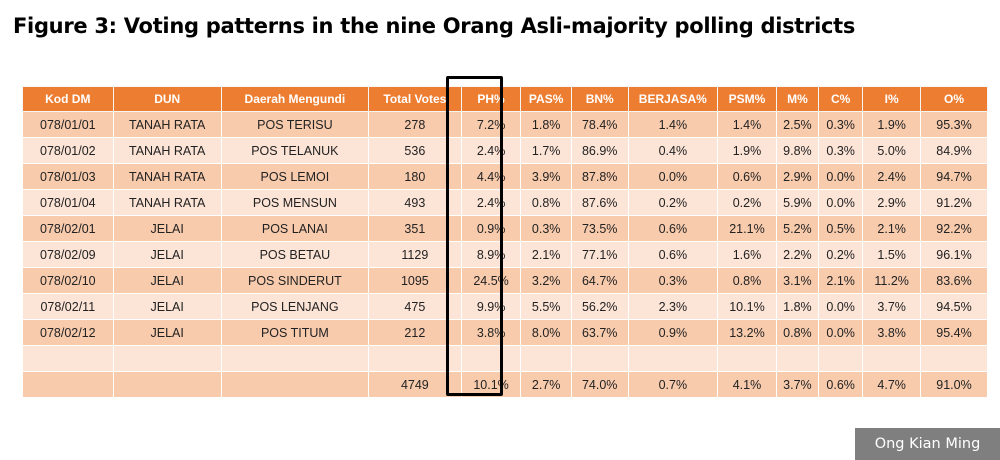  Describe the element at coordinates (295, 228) in the screenshot. I see `table-cell: POS LANAI` at that location.